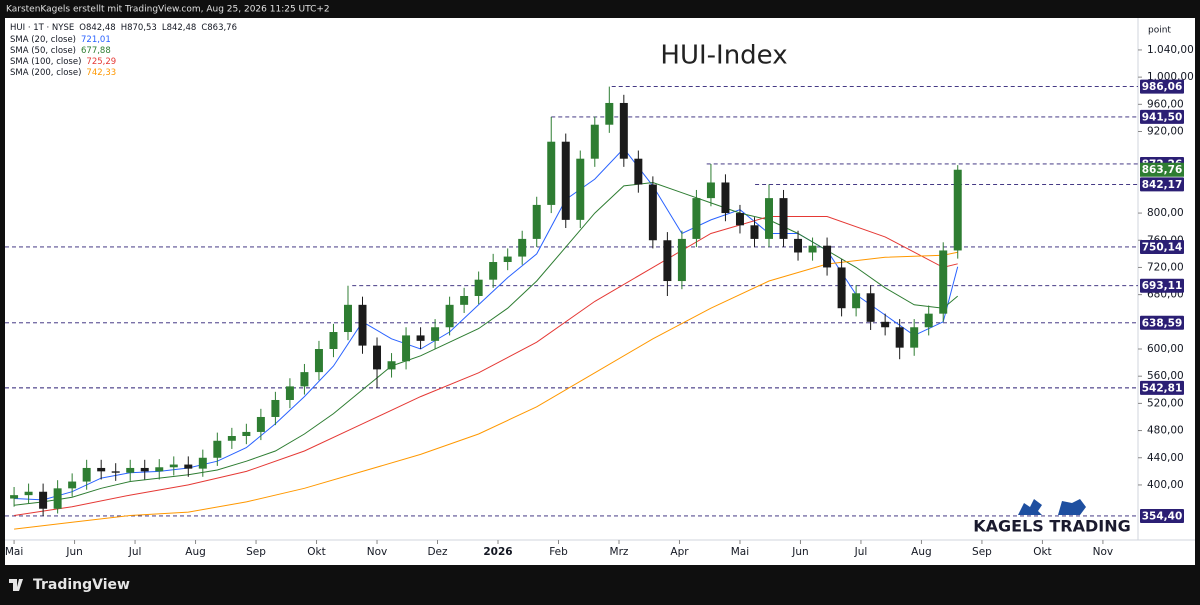  Describe the element at coordinates (1162, 87) in the screenshot. I see `level-label: 986,06` at that location.